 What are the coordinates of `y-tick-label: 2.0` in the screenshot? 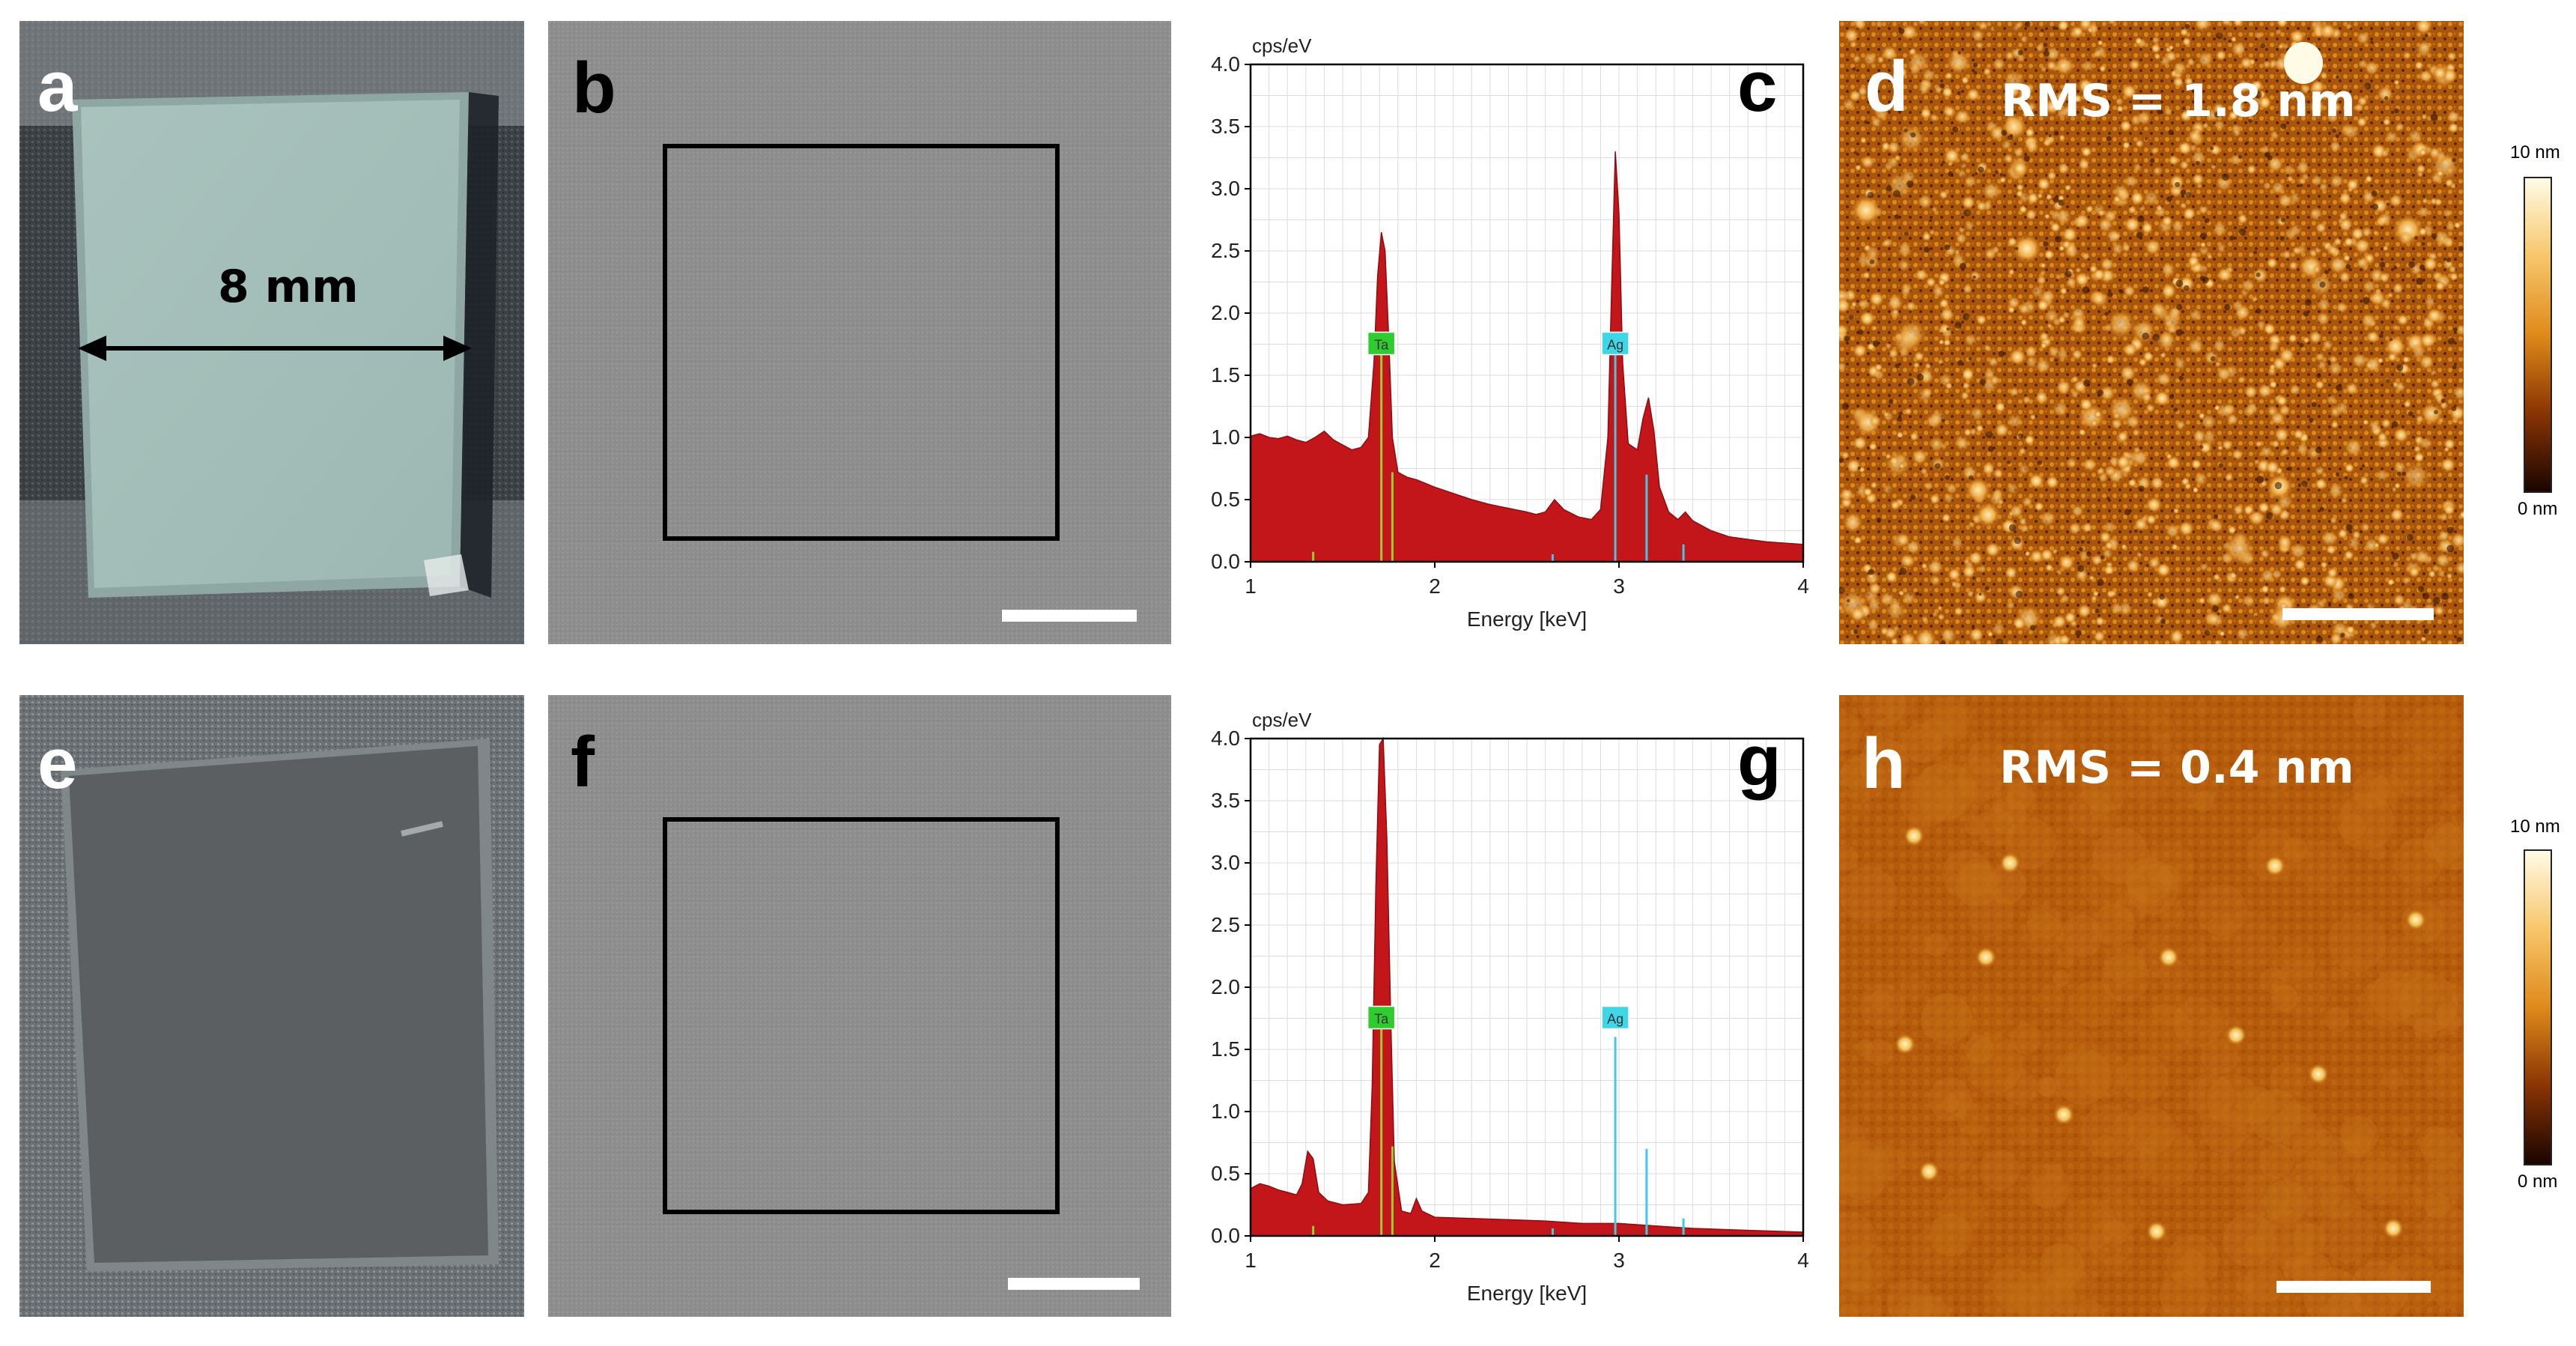 It's located at (1225, 312).